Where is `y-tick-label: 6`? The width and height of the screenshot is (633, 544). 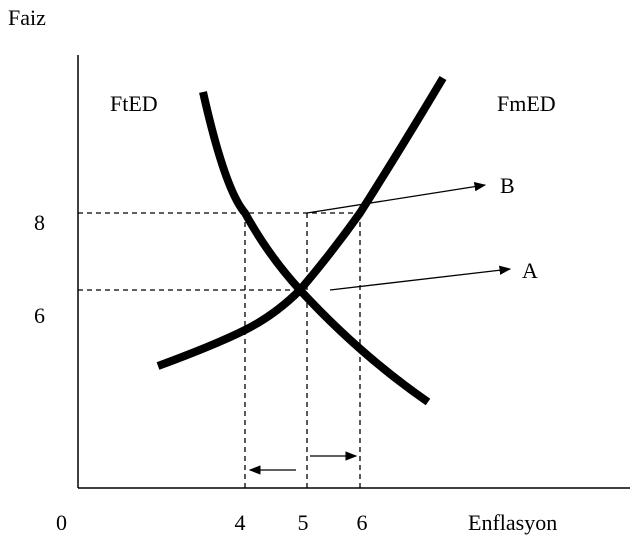 y-tick-label: 6 is located at coordinates (39, 315).